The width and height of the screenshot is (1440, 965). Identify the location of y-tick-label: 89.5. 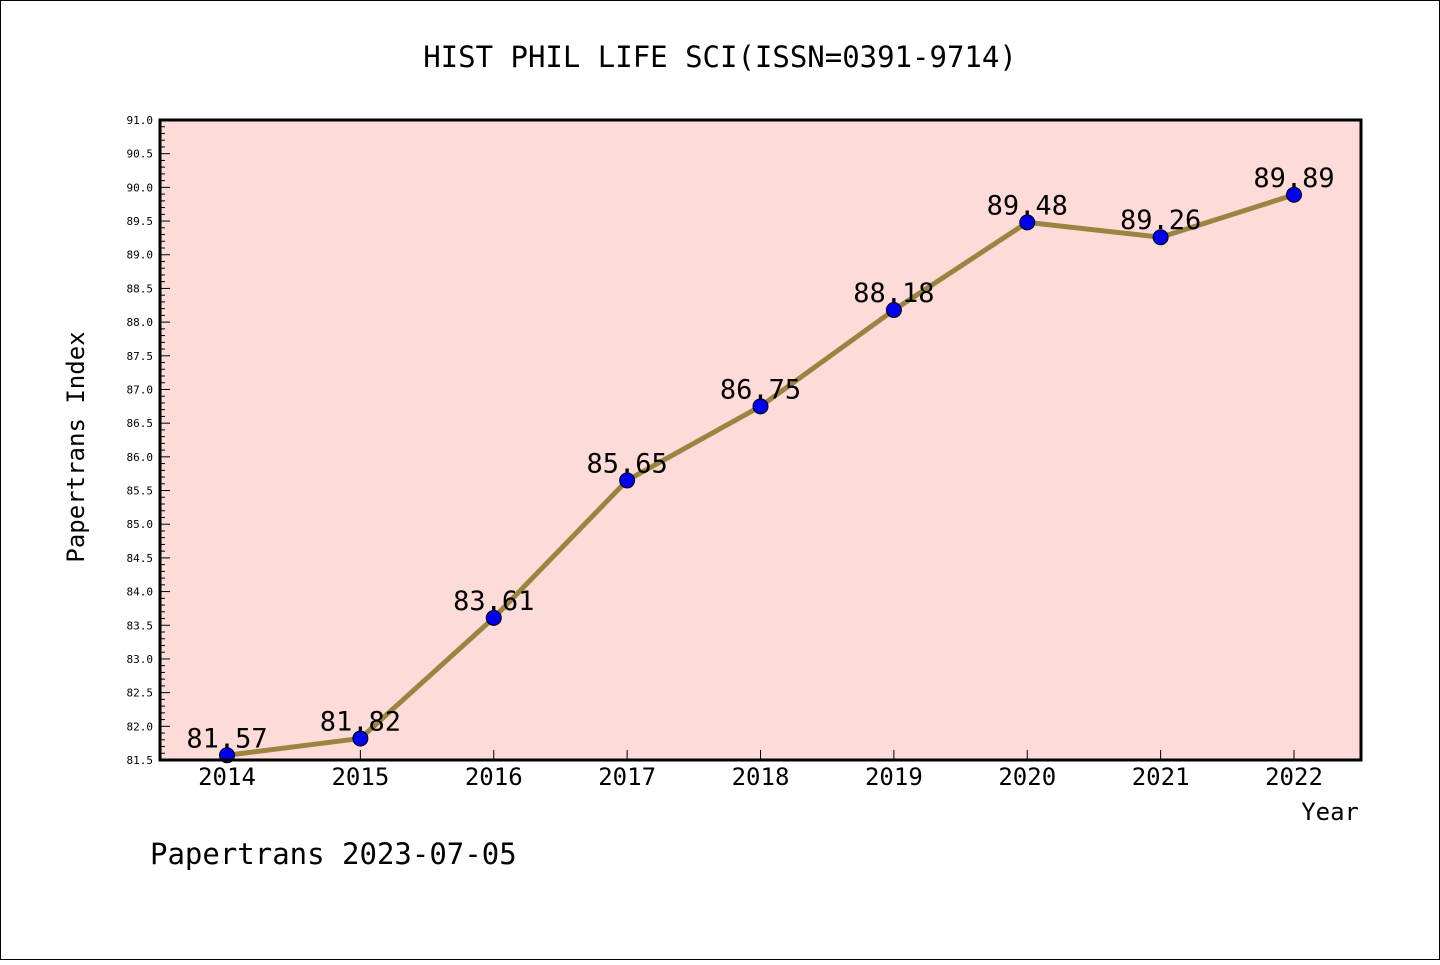
(140, 221).